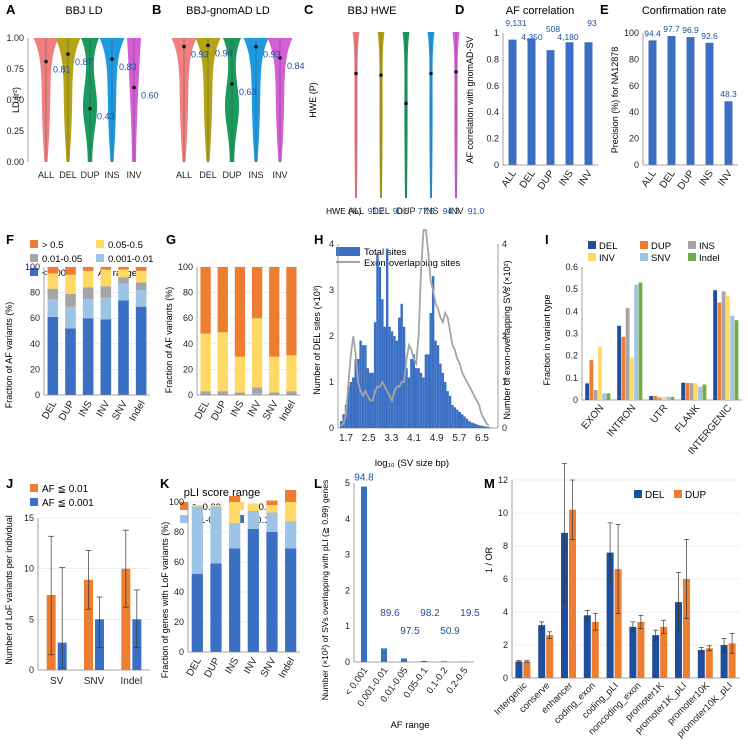 Image resolution: width=748 pixels, height=745 pixels. I want to click on panel-i-bar-exon-indel, so click(609, 396).